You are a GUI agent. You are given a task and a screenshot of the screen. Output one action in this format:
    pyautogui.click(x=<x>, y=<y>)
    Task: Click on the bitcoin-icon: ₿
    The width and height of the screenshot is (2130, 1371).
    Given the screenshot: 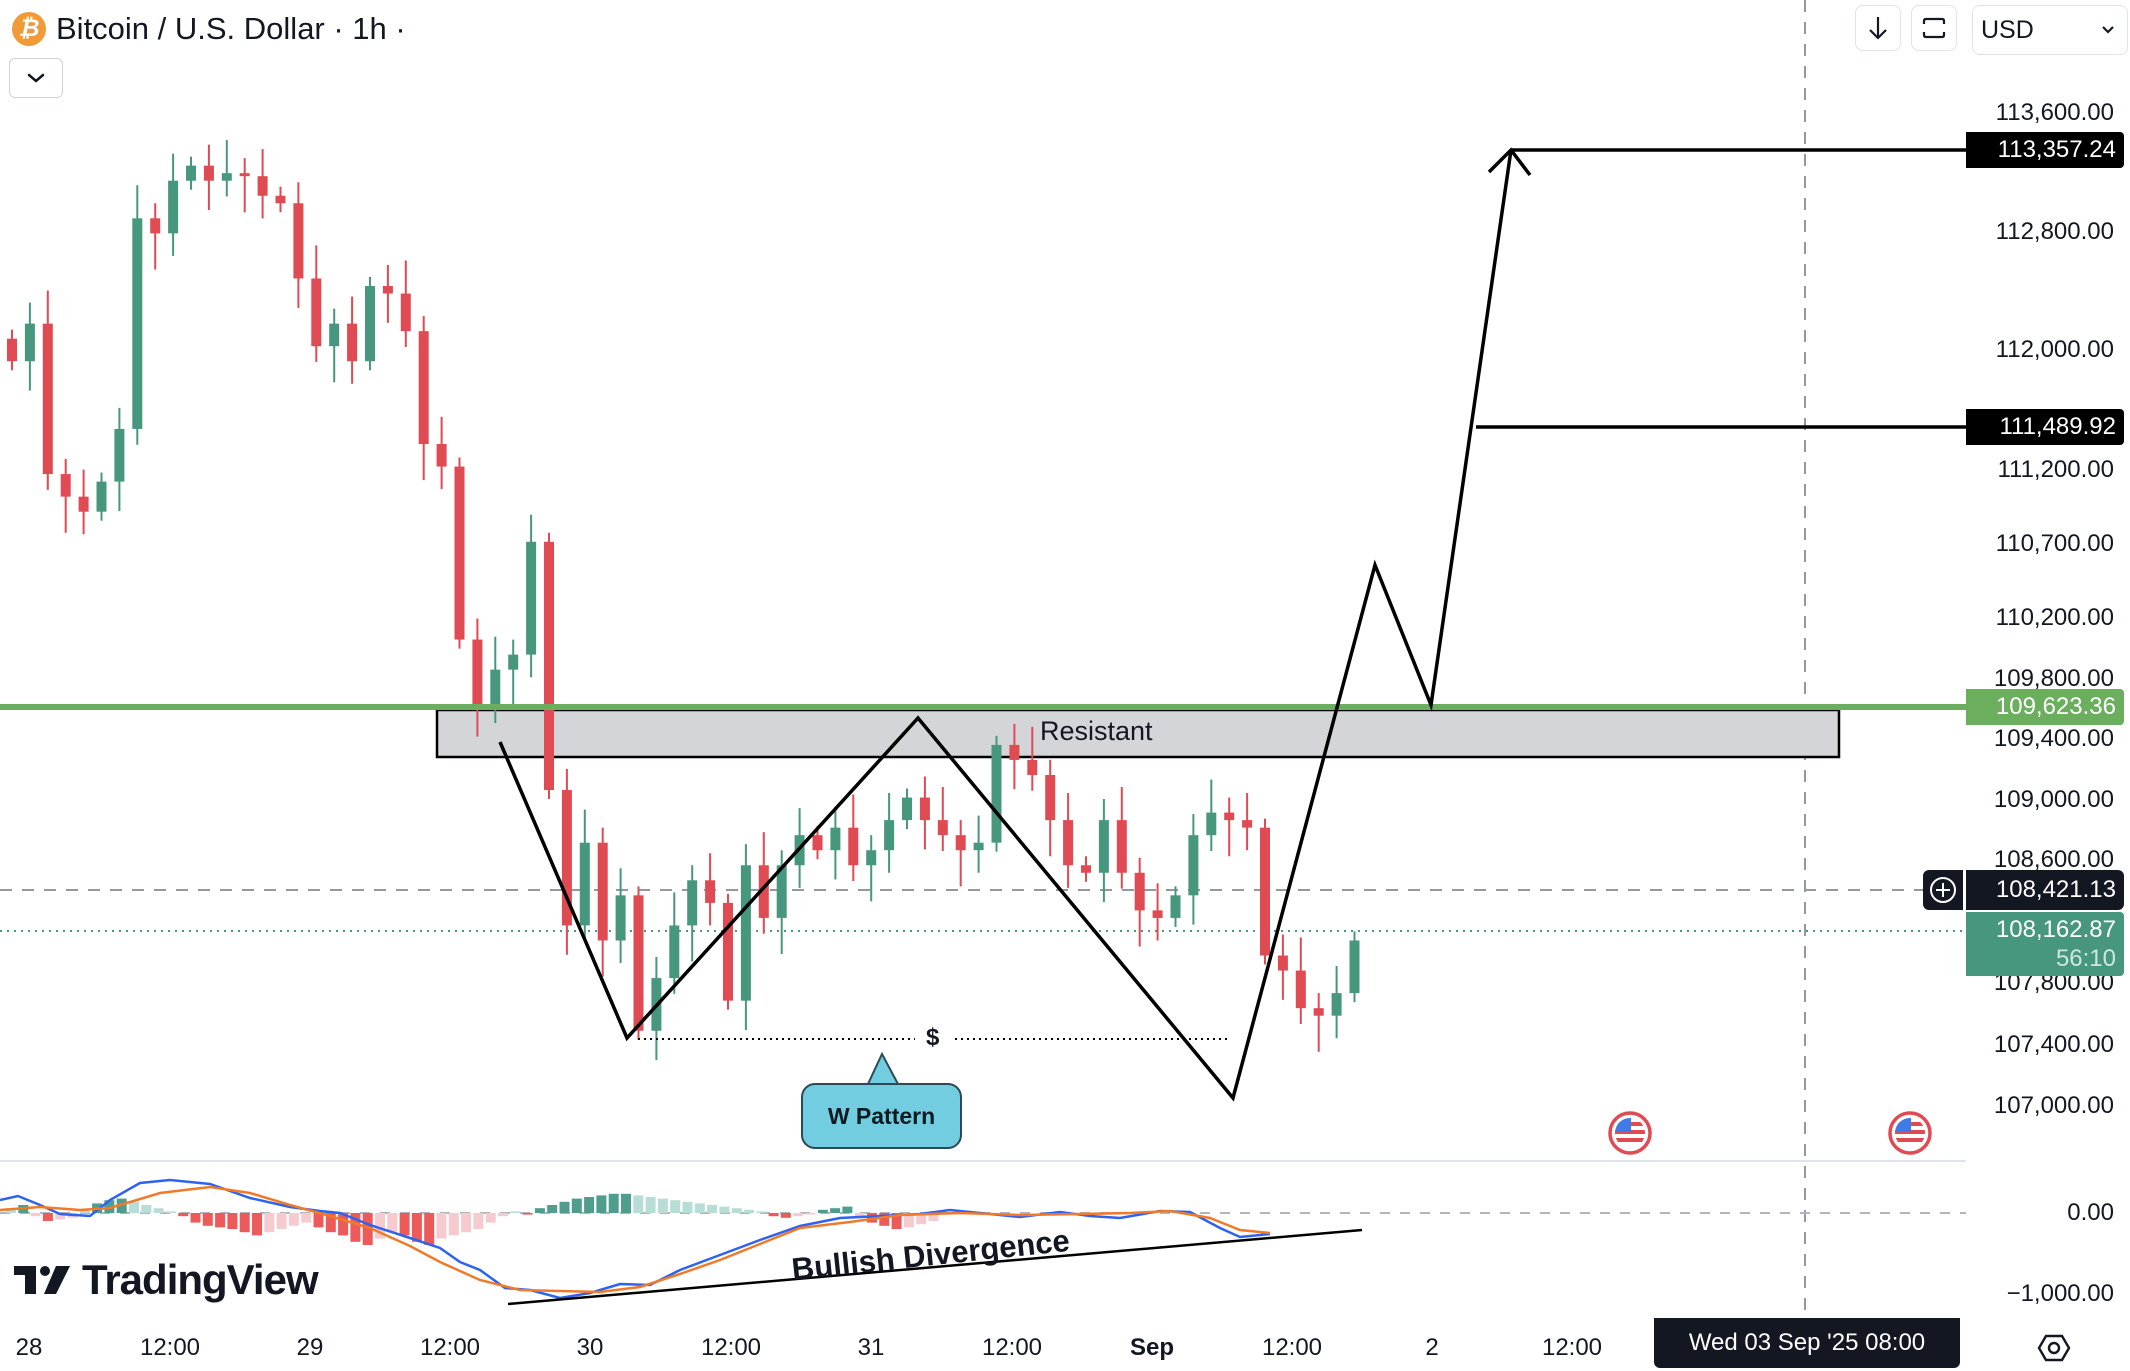 What is the action you would take?
    pyautogui.click(x=29, y=29)
    